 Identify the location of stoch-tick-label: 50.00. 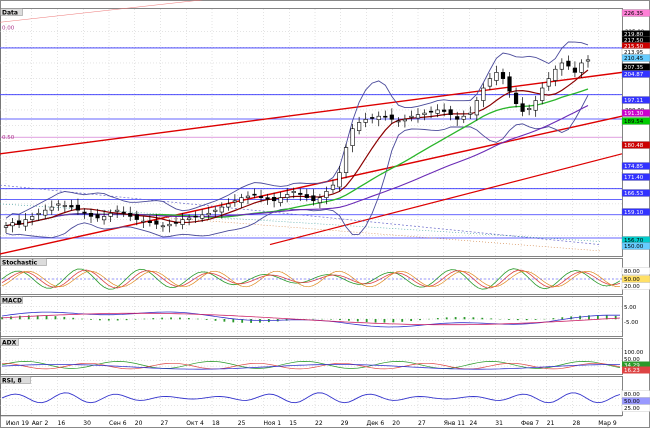
(632, 280).